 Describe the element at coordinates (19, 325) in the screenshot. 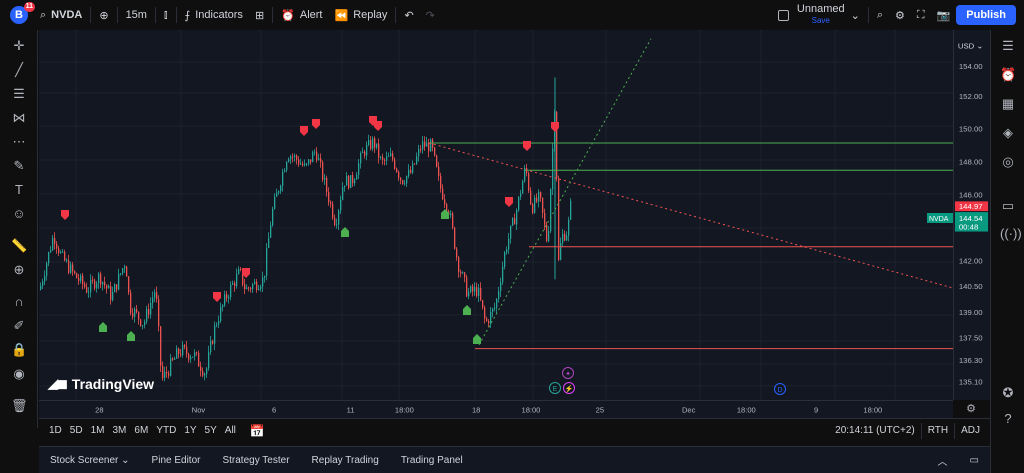

I see `lock-drawing-icon: ✐` at that location.